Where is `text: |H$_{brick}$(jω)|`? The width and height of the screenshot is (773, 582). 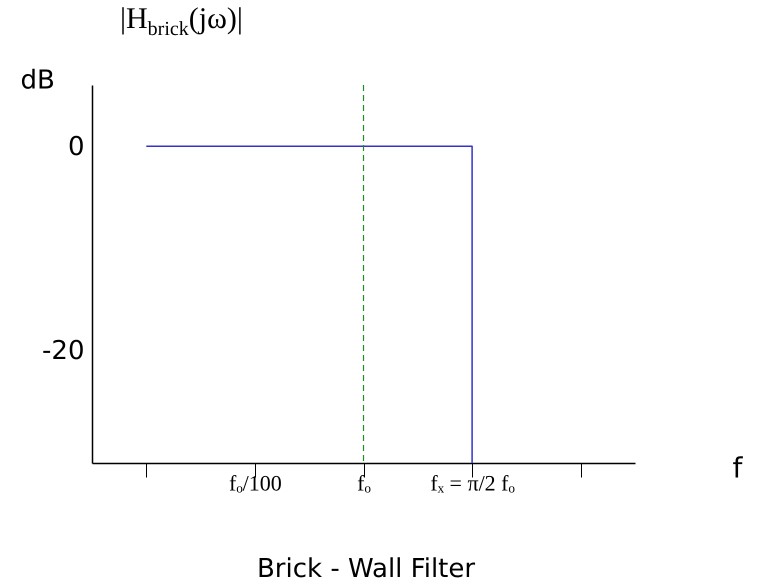
text: |H$_{brick}$(jω)| is located at coordinates (181, 21).